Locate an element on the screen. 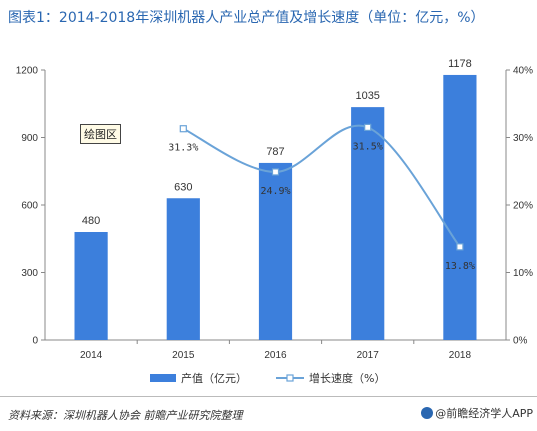  line-value-label: 31.5% is located at coordinates (368, 146).